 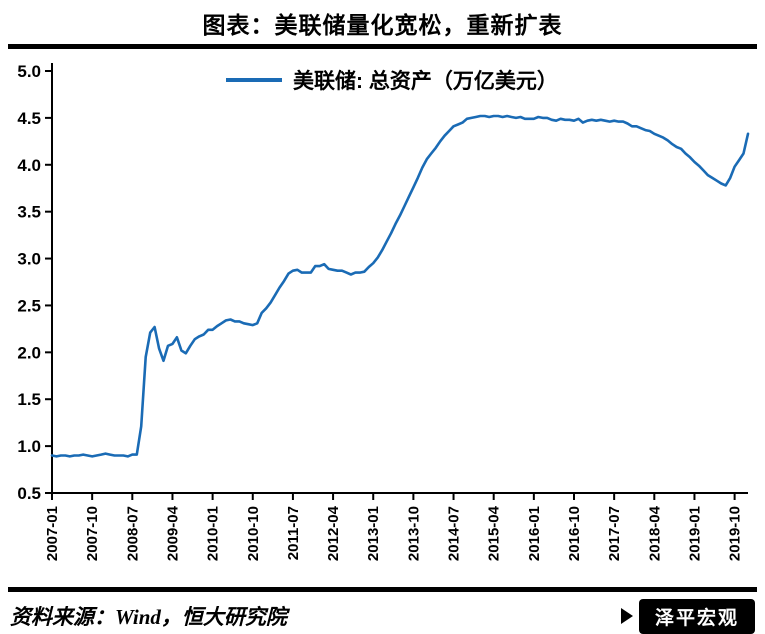 What do you see at coordinates (293, 533) in the screenshot?
I see `x-tick-label: 2011-07` at bounding box center [293, 533].